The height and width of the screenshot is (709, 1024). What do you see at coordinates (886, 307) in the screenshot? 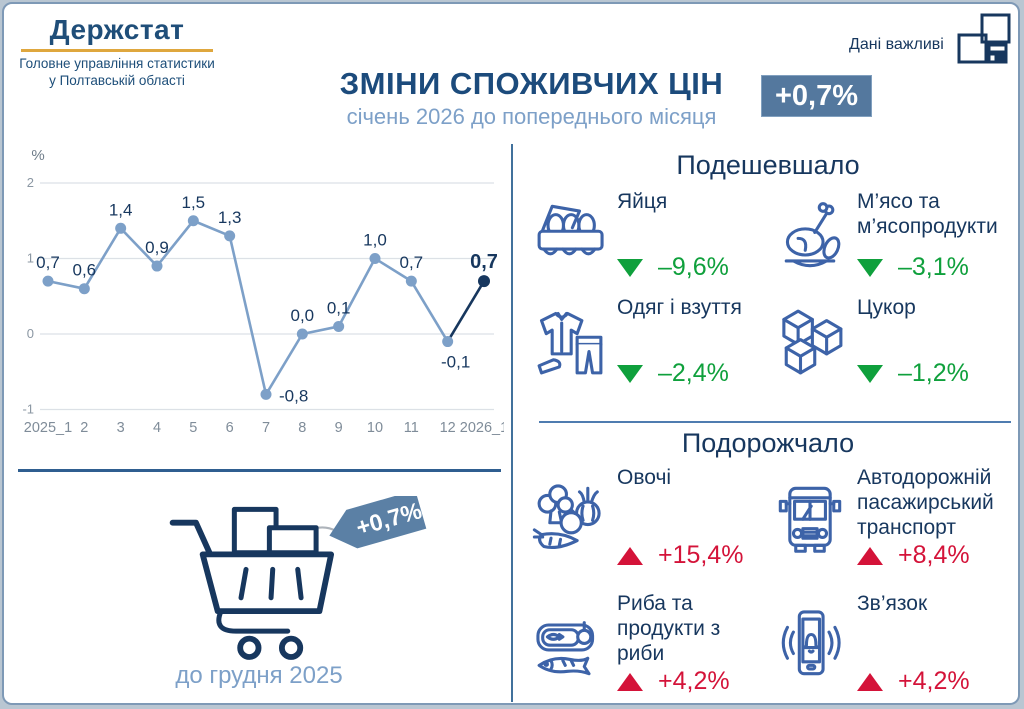
I see `item-name: Цукор` at bounding box center [886, 307].